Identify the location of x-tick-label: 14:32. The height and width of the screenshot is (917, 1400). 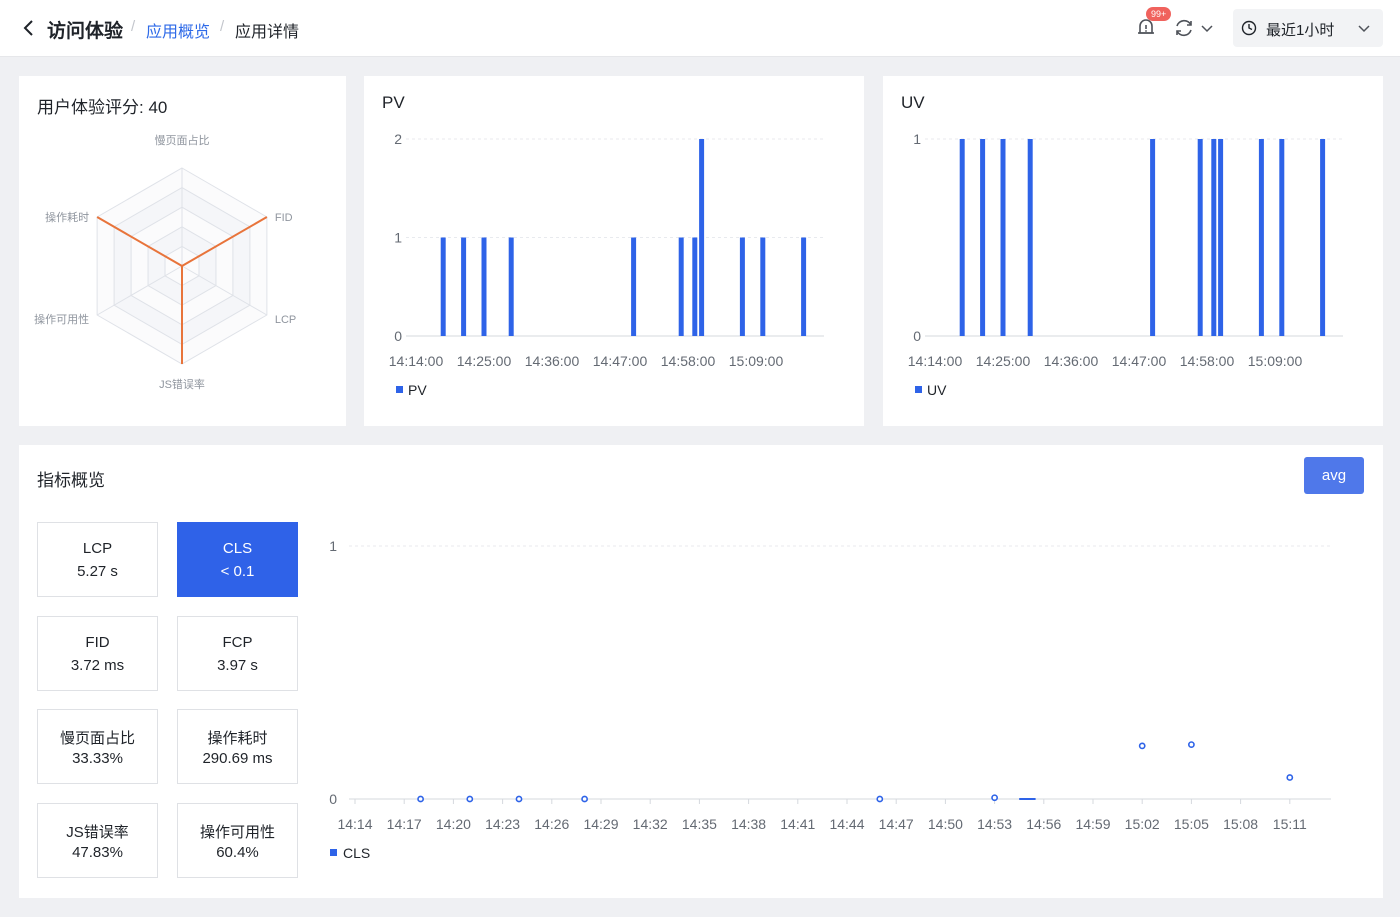
(650, 824).